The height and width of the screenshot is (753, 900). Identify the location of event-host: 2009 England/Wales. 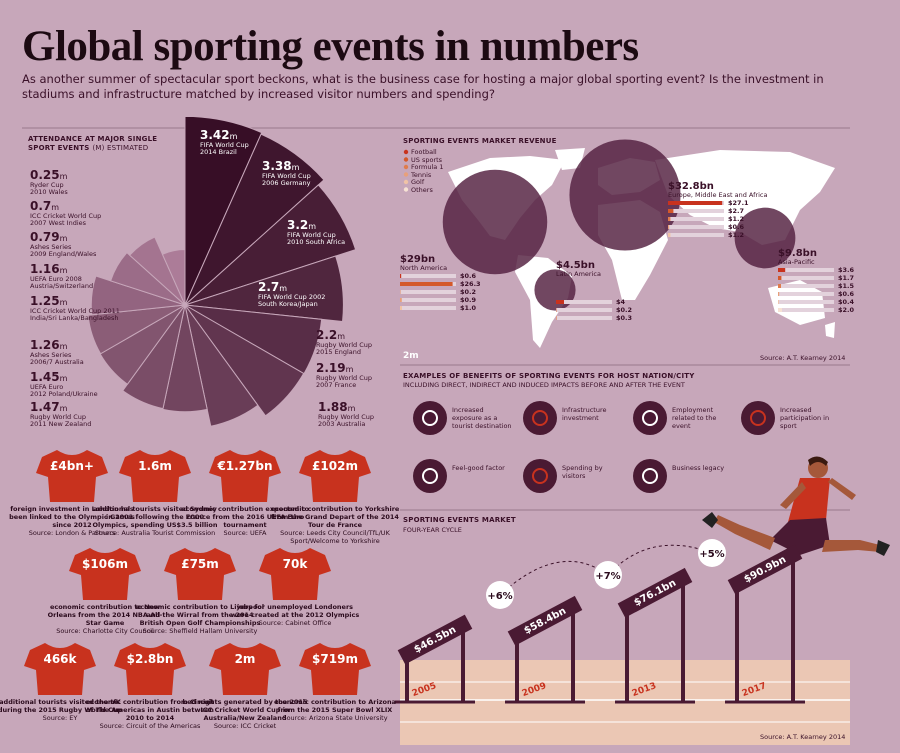
(63, 254).